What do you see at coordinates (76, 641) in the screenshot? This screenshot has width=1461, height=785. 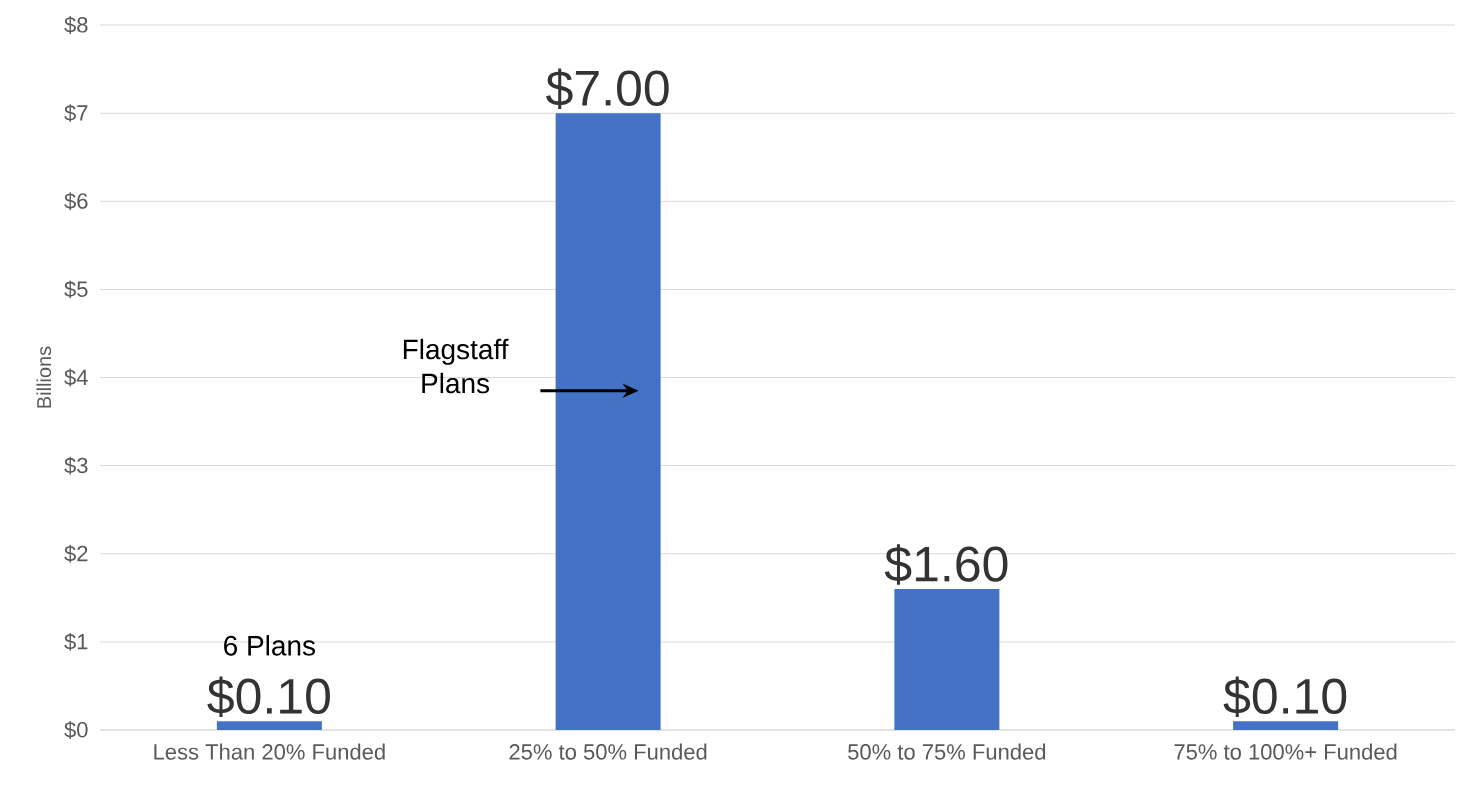 I see `y-tick-label: $1` at bounding box center [76, 641].